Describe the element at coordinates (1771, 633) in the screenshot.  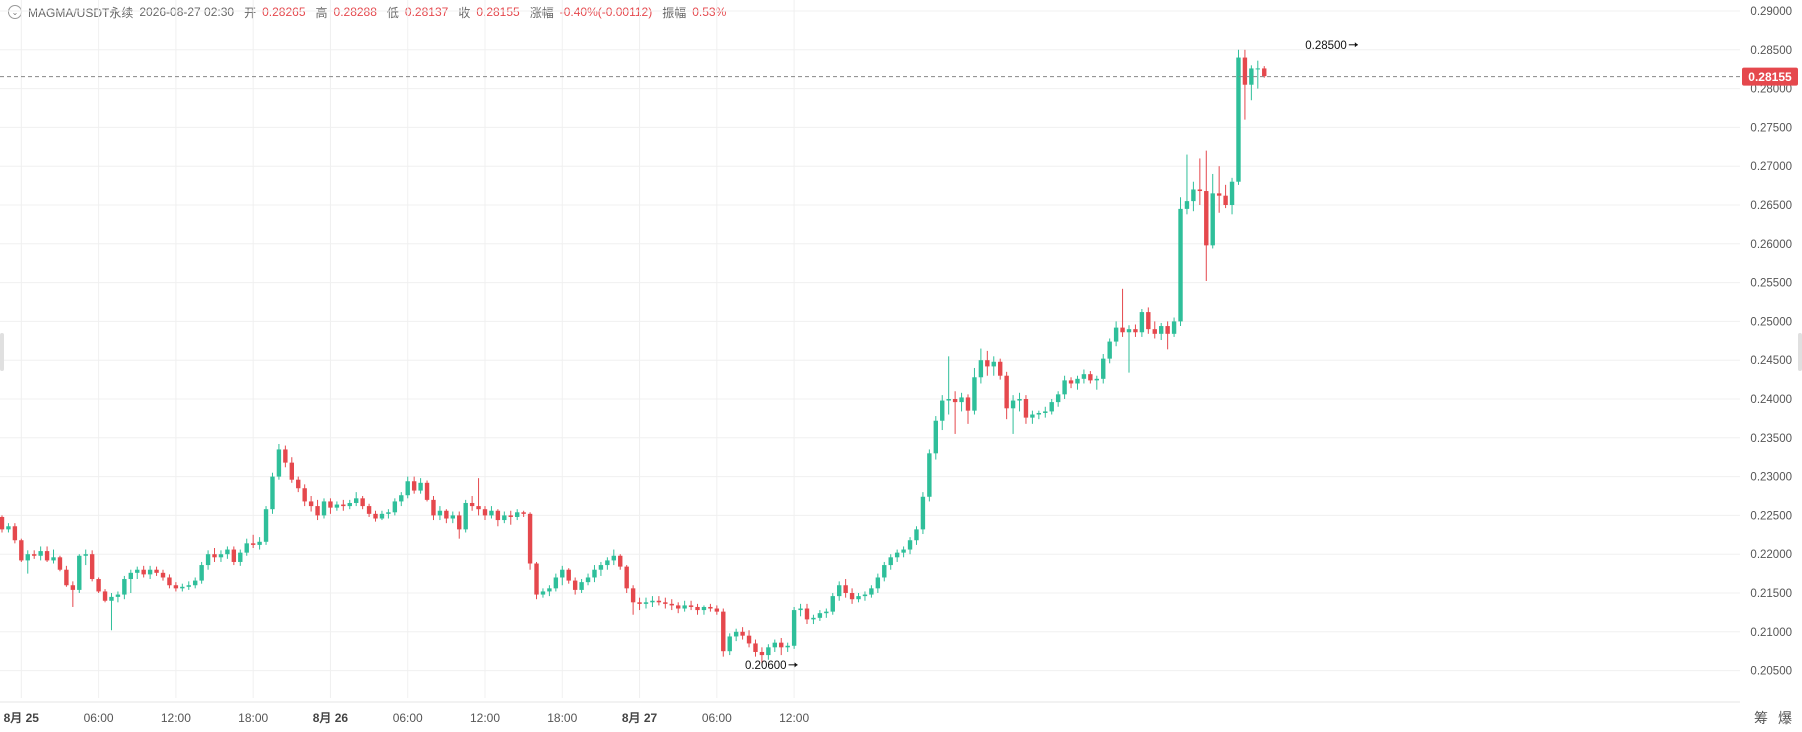
I see `y-tick-label: 0.21000` at that location.